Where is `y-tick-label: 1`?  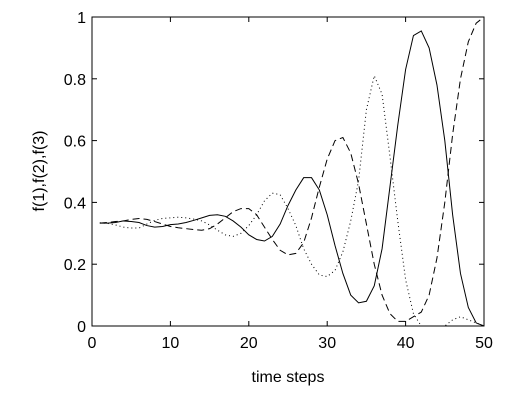 y-tick-label: 1 is located at coordinates (81, 18).